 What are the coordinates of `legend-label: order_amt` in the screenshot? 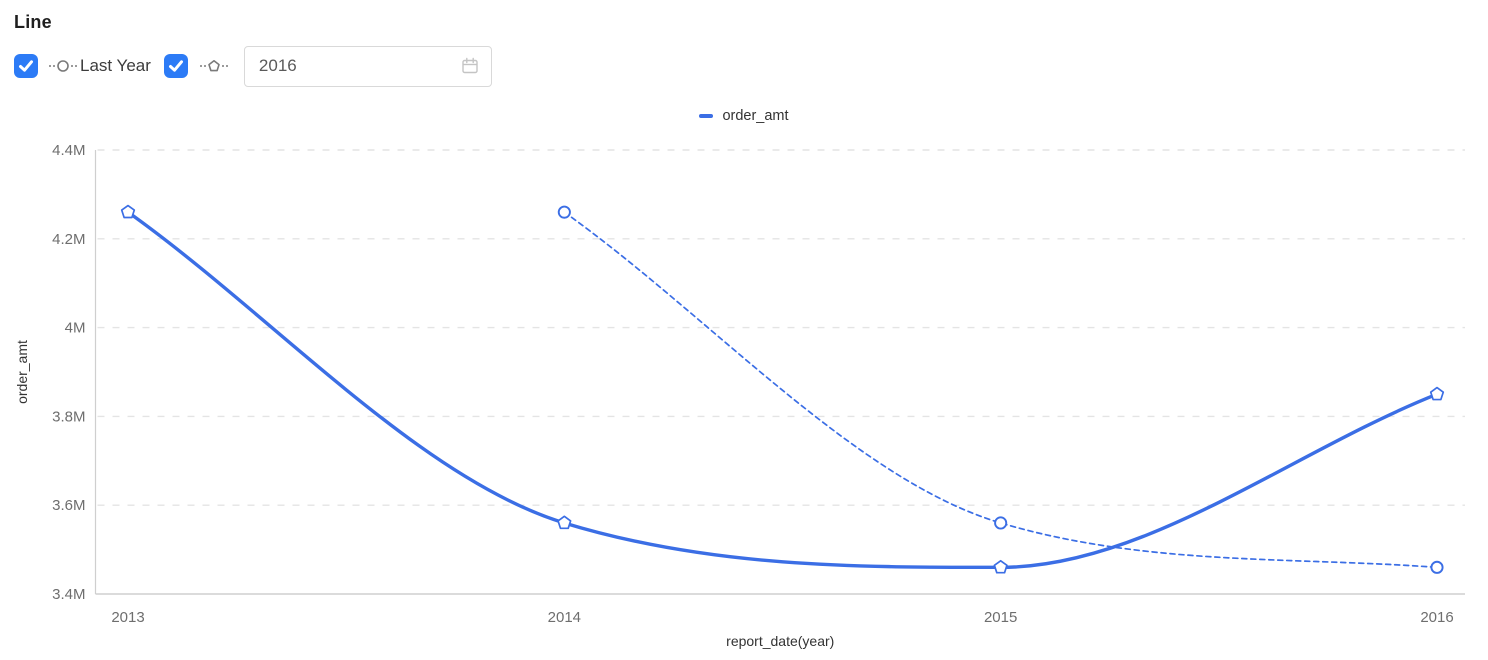 It's located at (755, 116).